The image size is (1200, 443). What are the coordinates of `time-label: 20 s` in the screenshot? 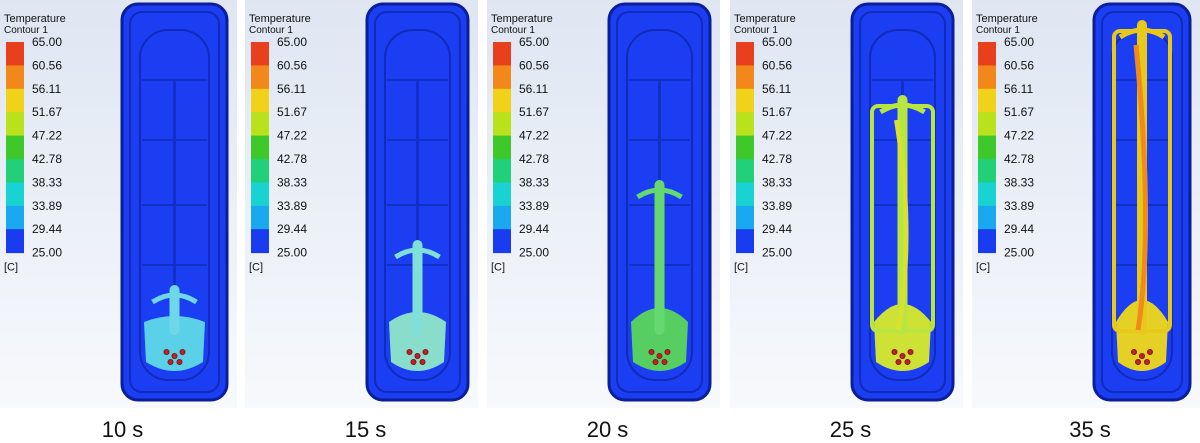 It's located at (608, 429).